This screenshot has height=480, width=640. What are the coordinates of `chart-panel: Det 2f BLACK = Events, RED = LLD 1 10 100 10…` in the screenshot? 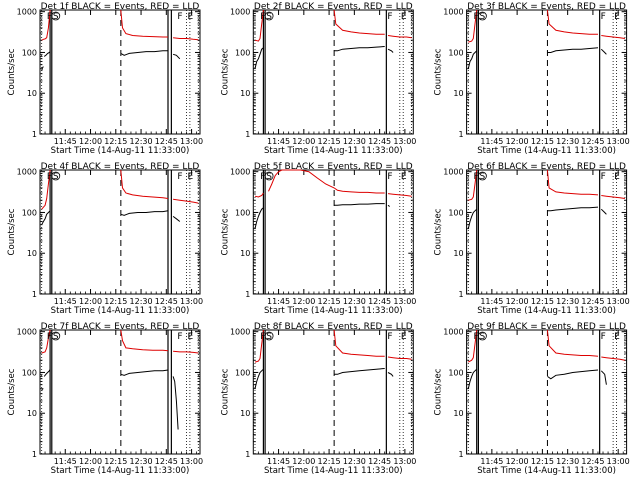 It's located at (318, 79).